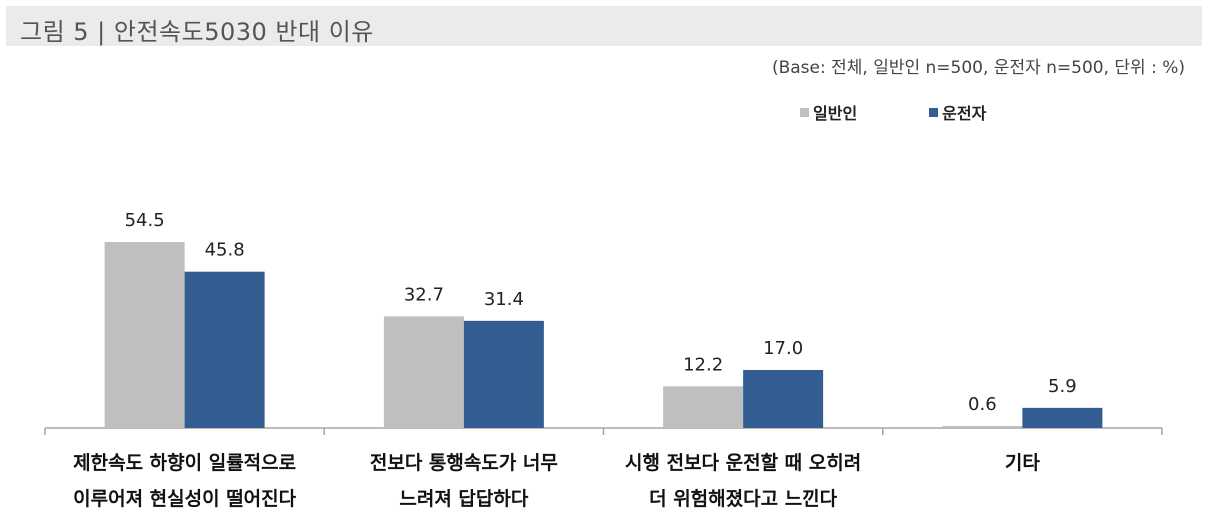 The image size is (1205, 518). Describe the element at coordinates (835, 113) in the screenshot. I see `legend-label-general: 일반인` at that location.